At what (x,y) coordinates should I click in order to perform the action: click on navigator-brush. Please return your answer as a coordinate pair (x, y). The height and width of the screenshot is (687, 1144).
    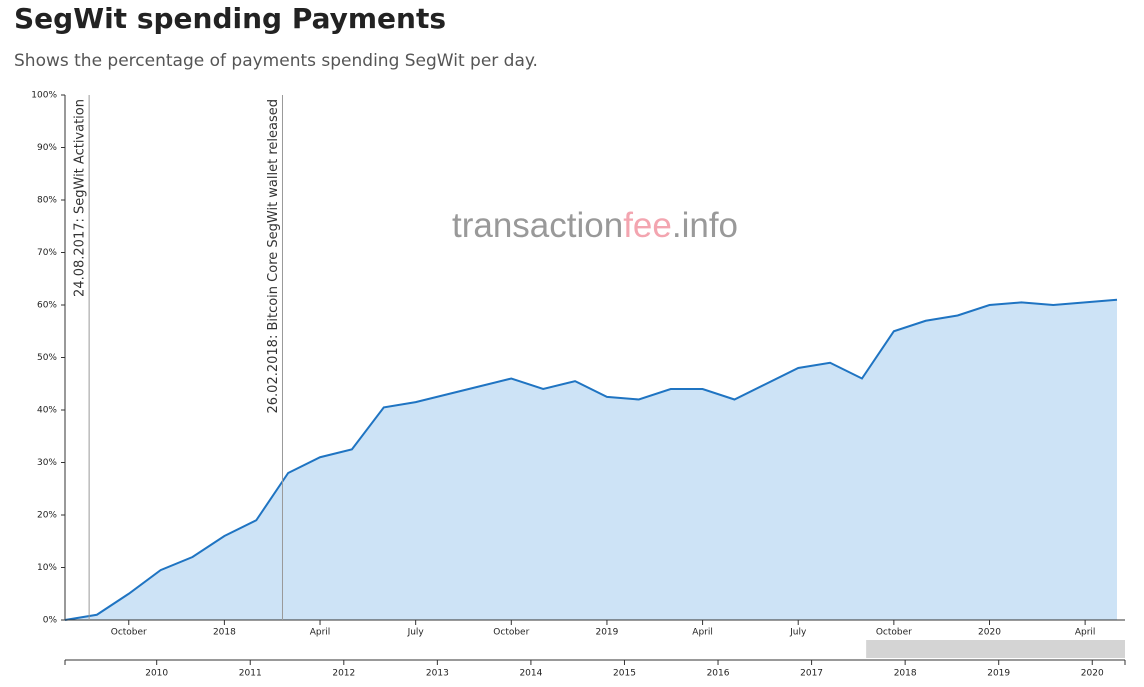
    Looking at the image, I should click on (995, 649).